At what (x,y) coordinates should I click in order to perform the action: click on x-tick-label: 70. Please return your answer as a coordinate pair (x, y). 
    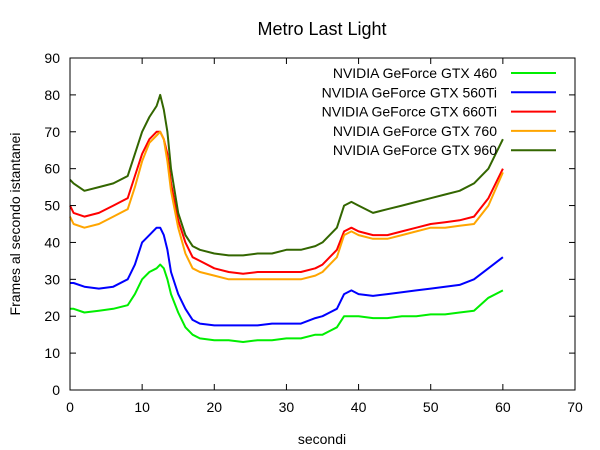
    Looking at the image, I should click on (575, 407).